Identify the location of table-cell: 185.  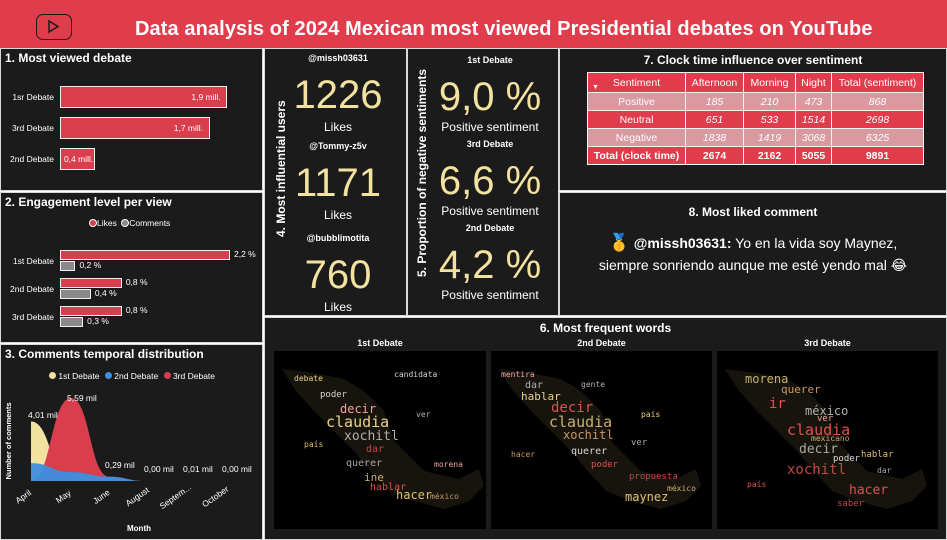
(714, 101).